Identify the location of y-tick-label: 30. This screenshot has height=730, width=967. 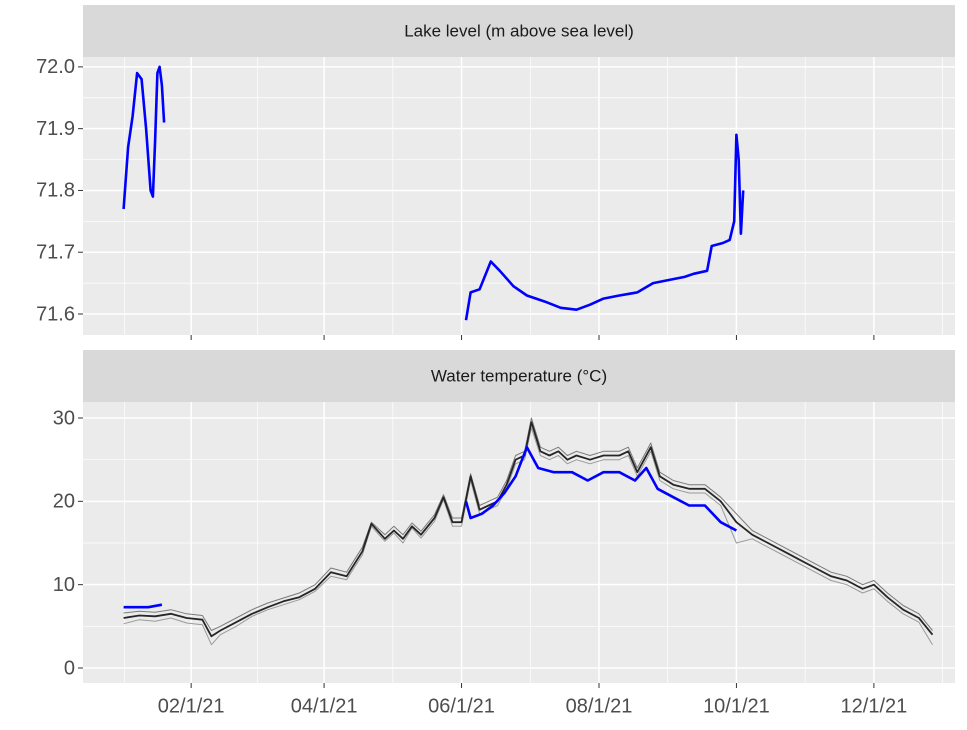
(64, 418).